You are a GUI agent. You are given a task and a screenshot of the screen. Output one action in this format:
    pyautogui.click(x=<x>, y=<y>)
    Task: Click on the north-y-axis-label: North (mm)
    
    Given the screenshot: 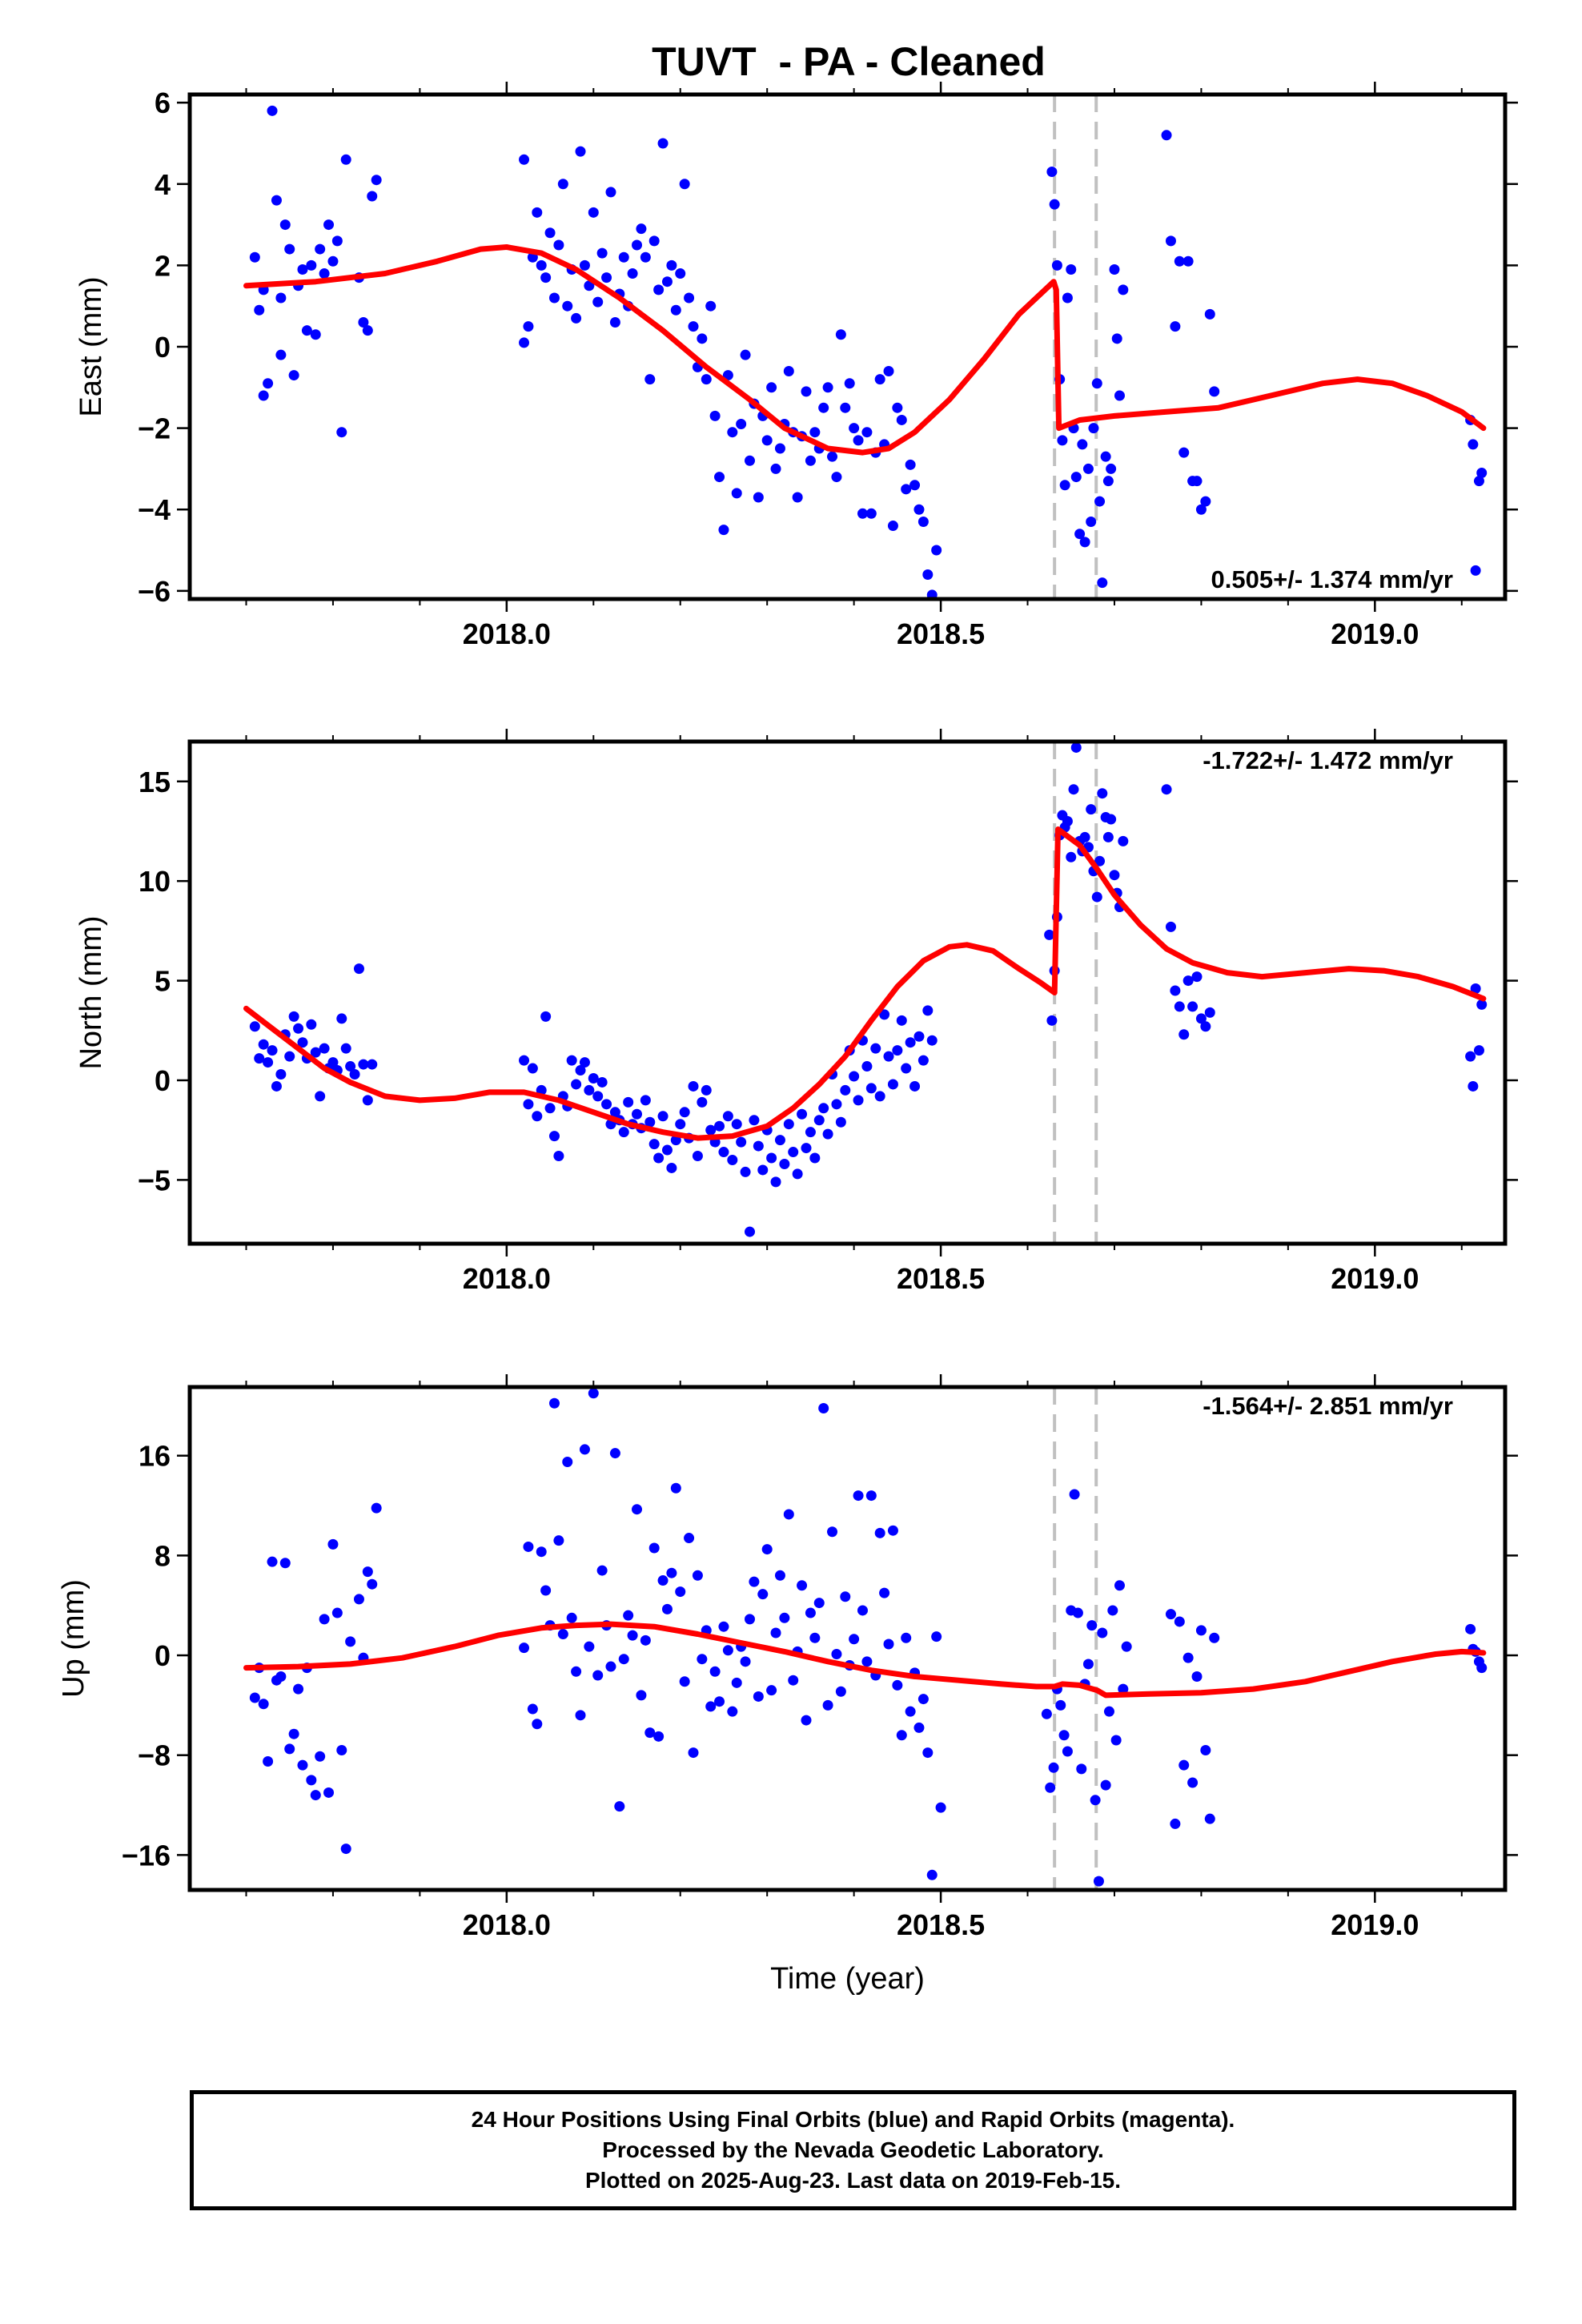 What is the action you would take?
    pyautogui.click(x=91, y=992)
    